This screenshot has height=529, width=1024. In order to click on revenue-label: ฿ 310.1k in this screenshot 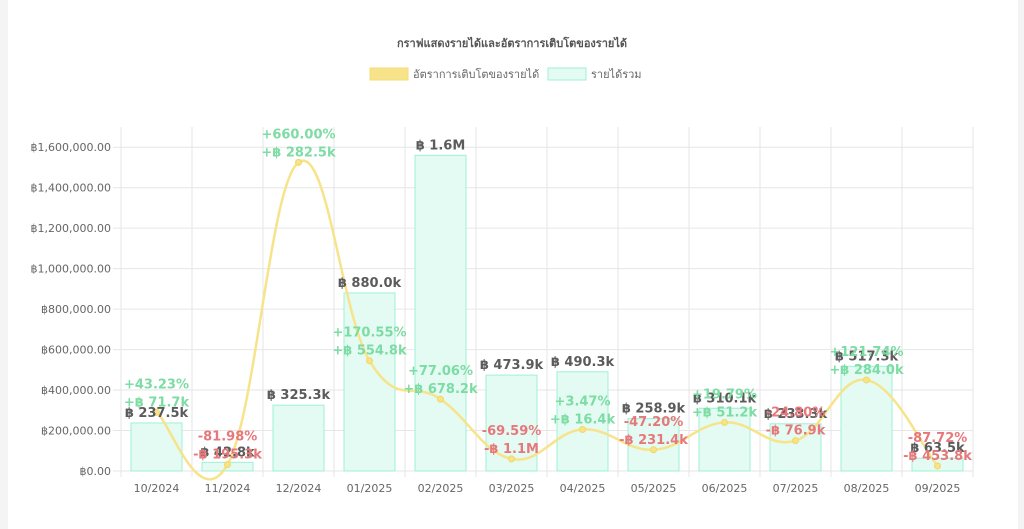, I will do `click(725, 398)`.